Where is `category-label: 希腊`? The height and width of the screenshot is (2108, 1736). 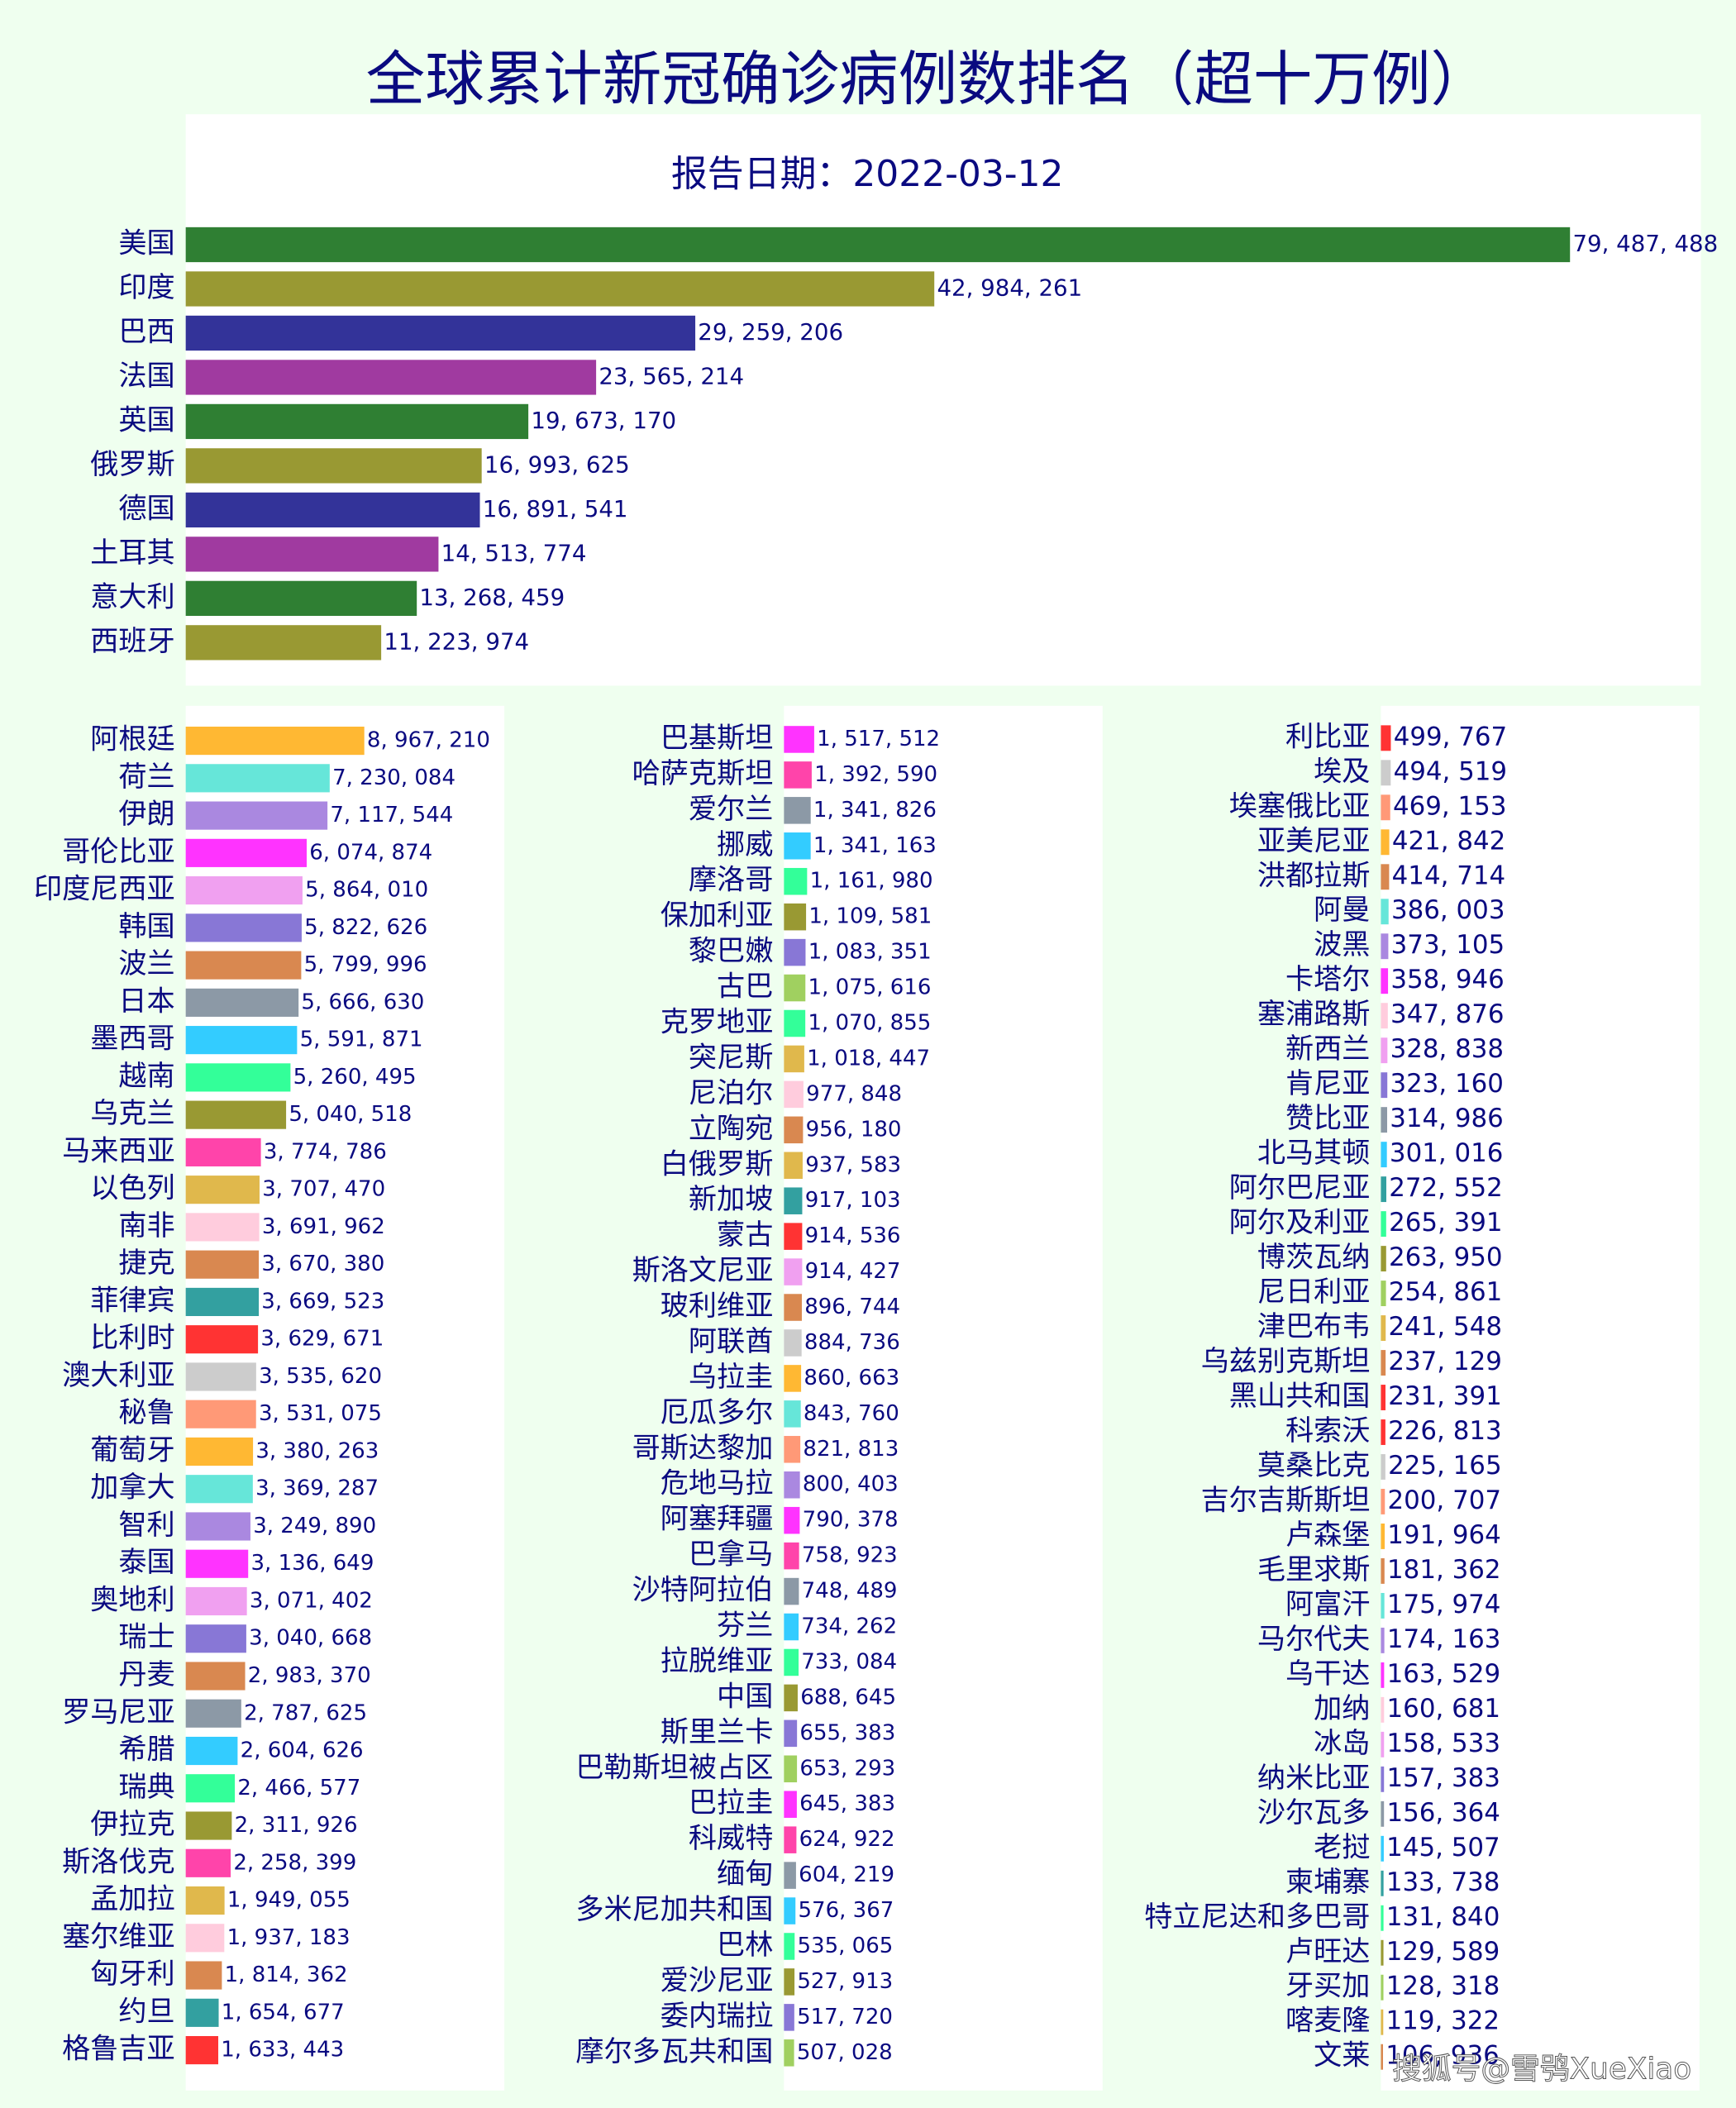 category-label: 希腊 is located at coordinates (146, 1751).